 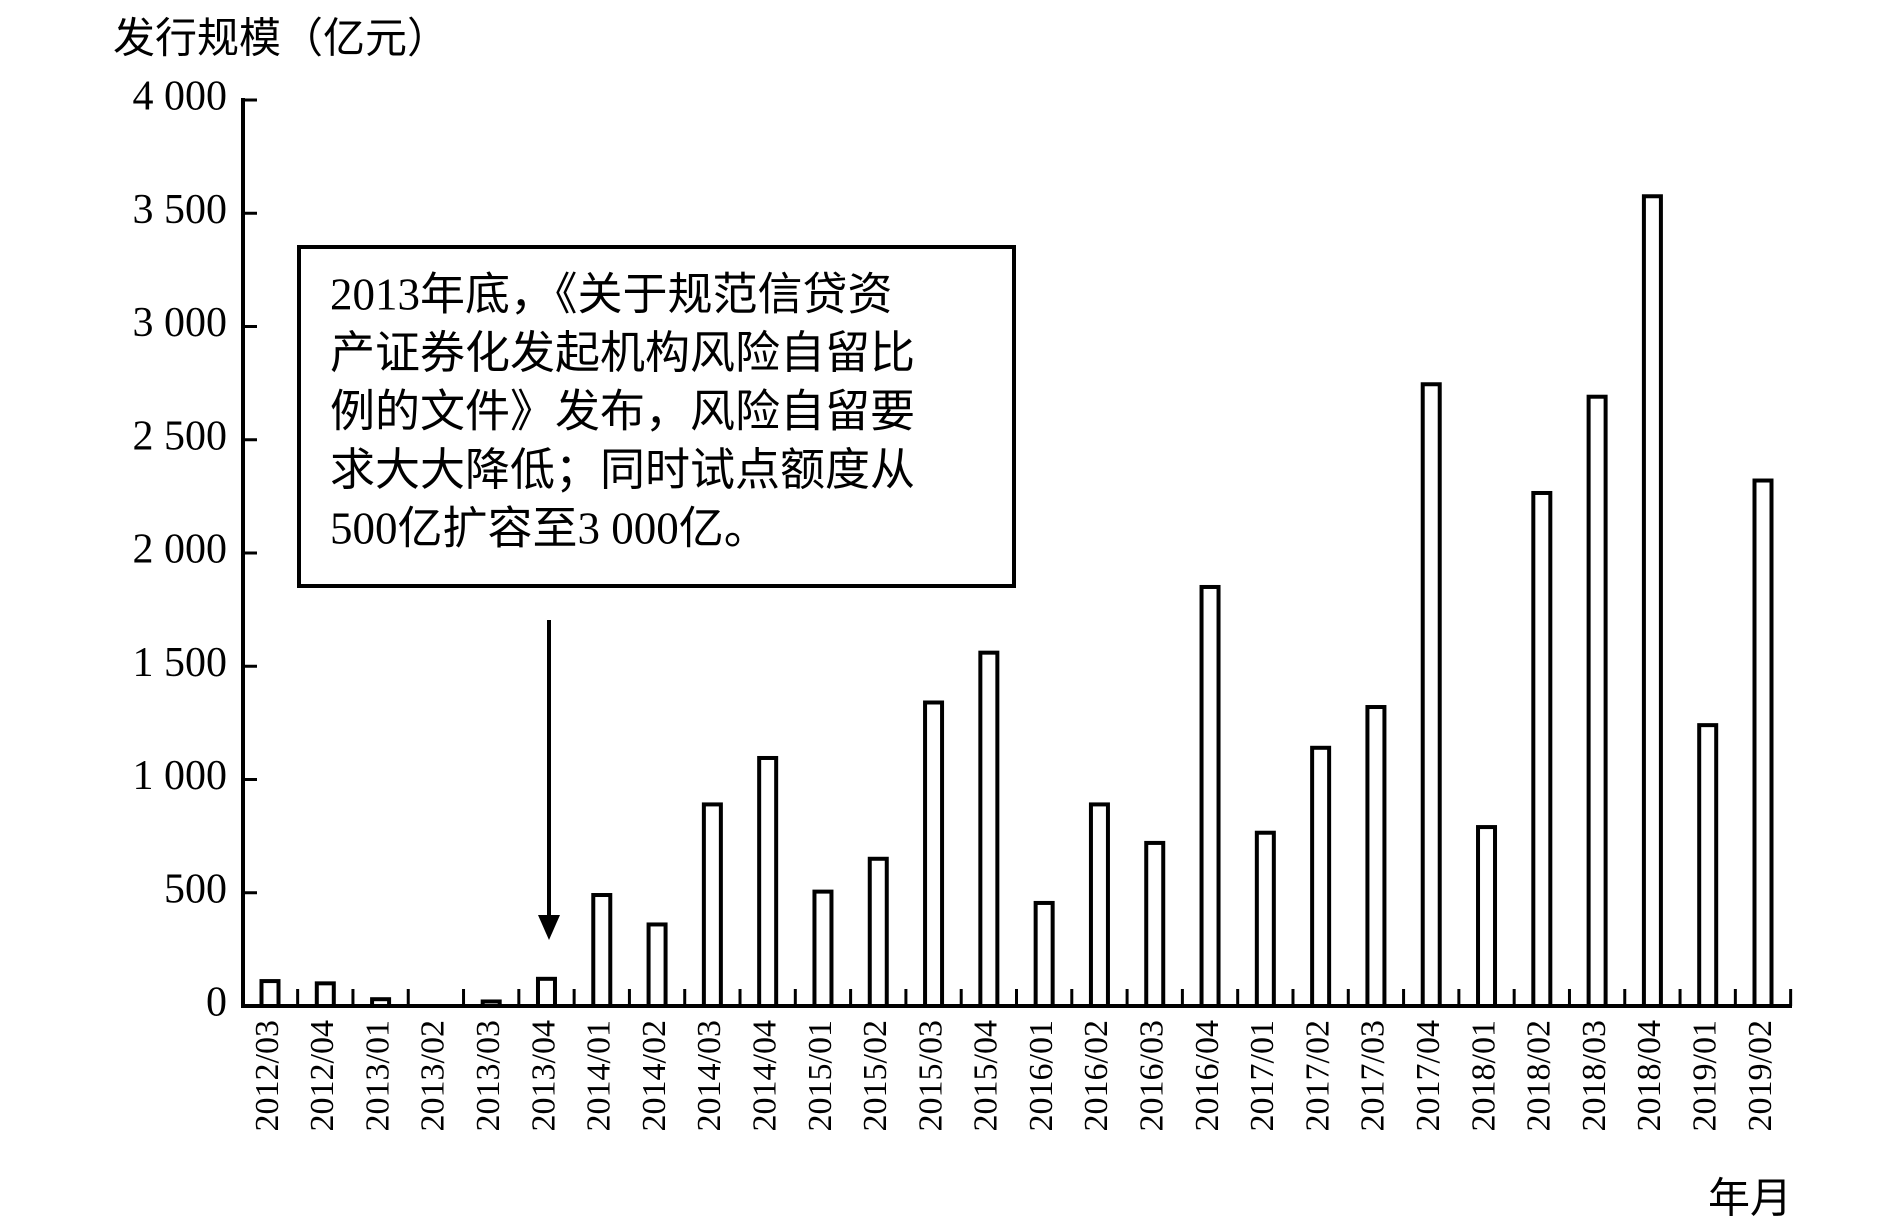 I want to click on annotation-text: 500亿扩容至3 000亿。, so click(x=549, y=528).